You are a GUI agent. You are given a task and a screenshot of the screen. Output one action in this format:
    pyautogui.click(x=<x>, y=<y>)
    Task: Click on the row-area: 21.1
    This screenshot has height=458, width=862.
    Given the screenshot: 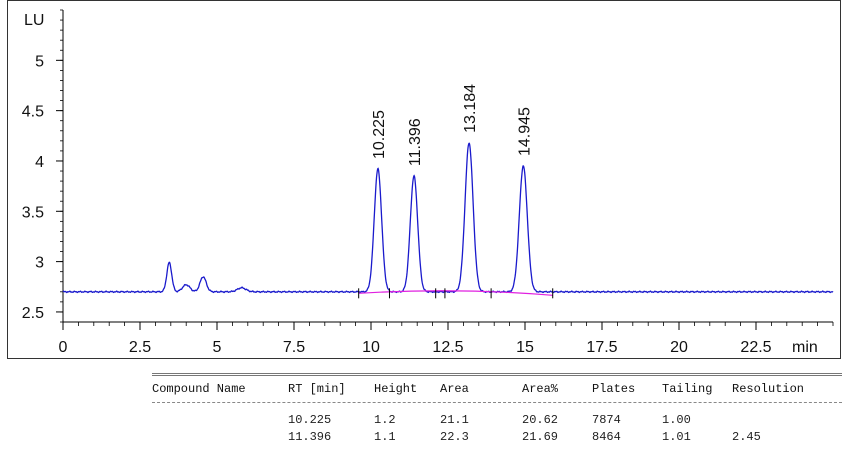 What is the action you would take?
    pyautogui.click(x=454, y=419)
    